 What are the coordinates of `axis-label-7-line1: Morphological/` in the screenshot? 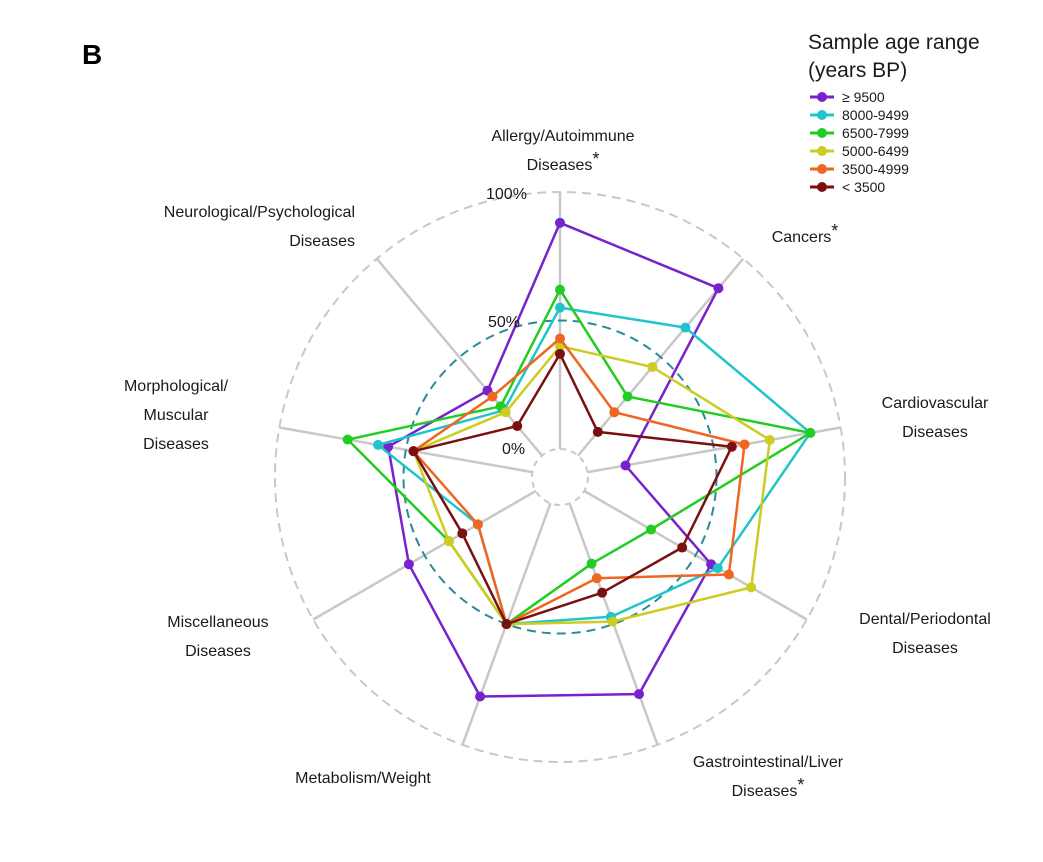 It's located at (176, 386).